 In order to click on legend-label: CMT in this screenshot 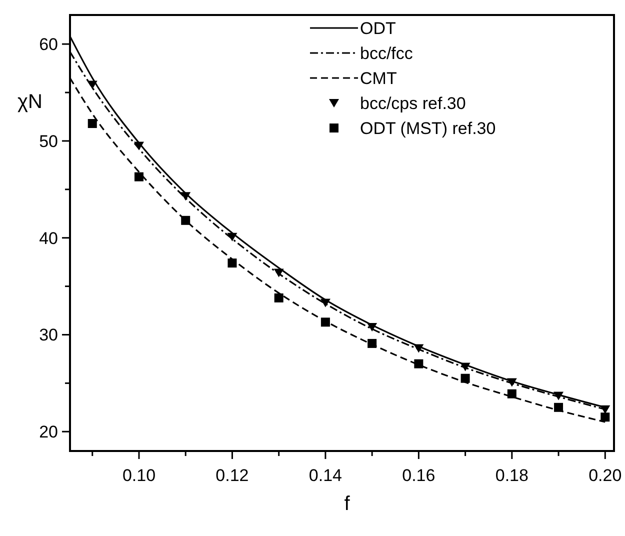, I will do `click(378, 78)`.